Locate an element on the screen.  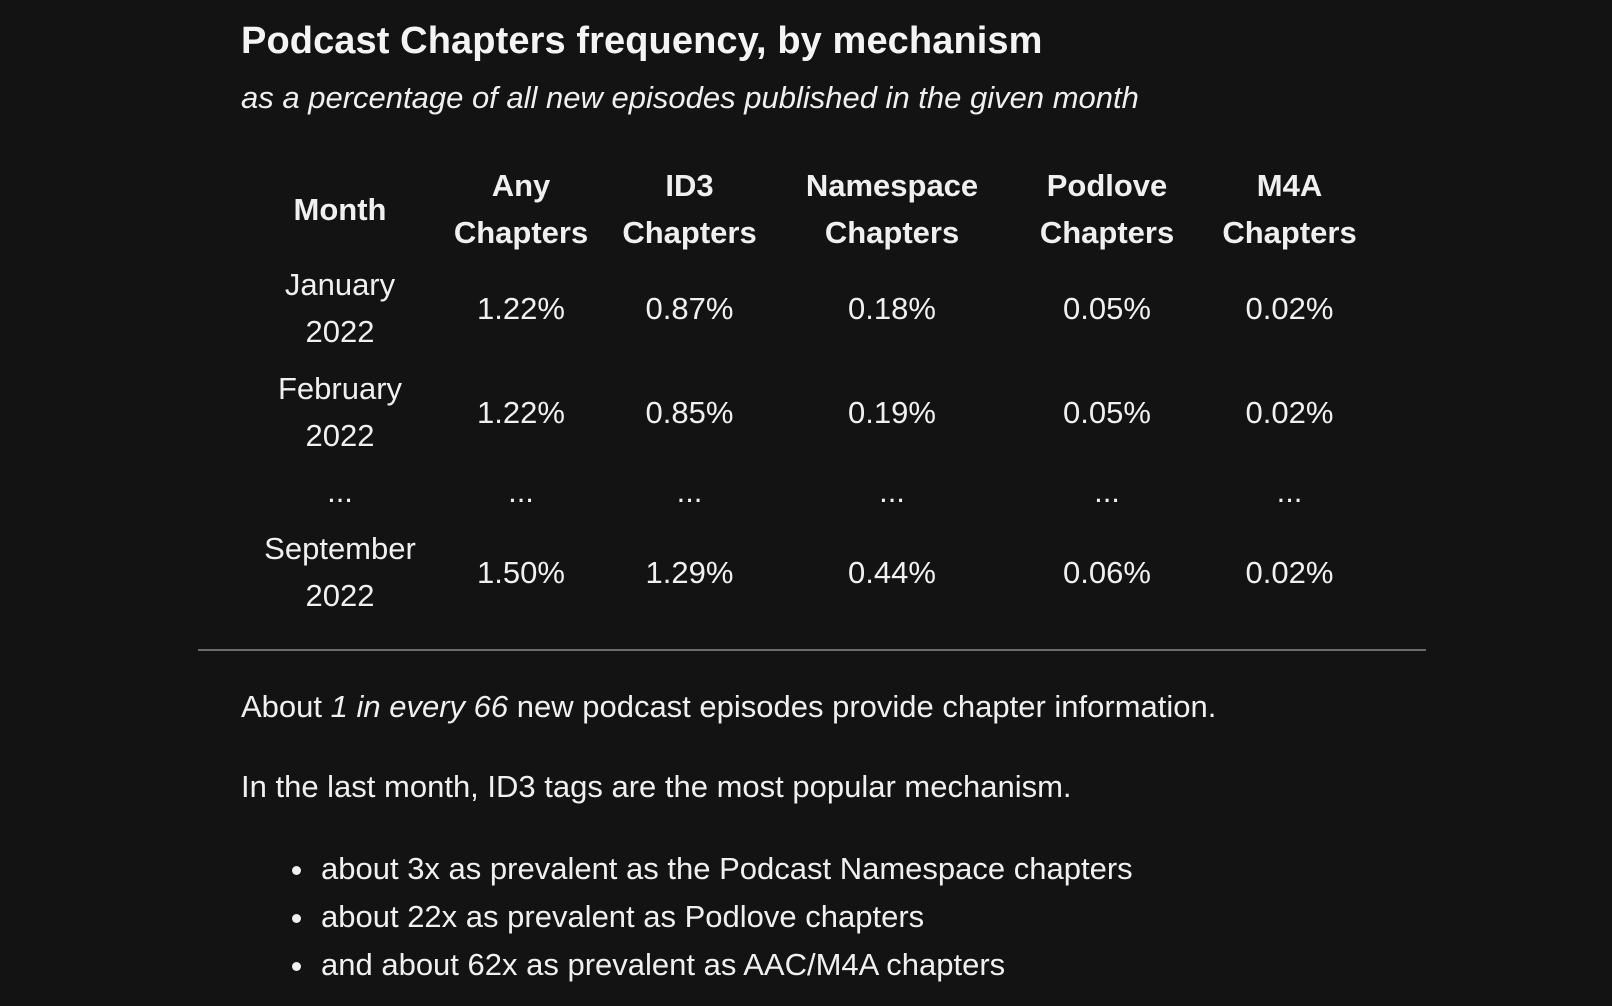
column-header-line: Namespace is located at coordinates (892, 185).